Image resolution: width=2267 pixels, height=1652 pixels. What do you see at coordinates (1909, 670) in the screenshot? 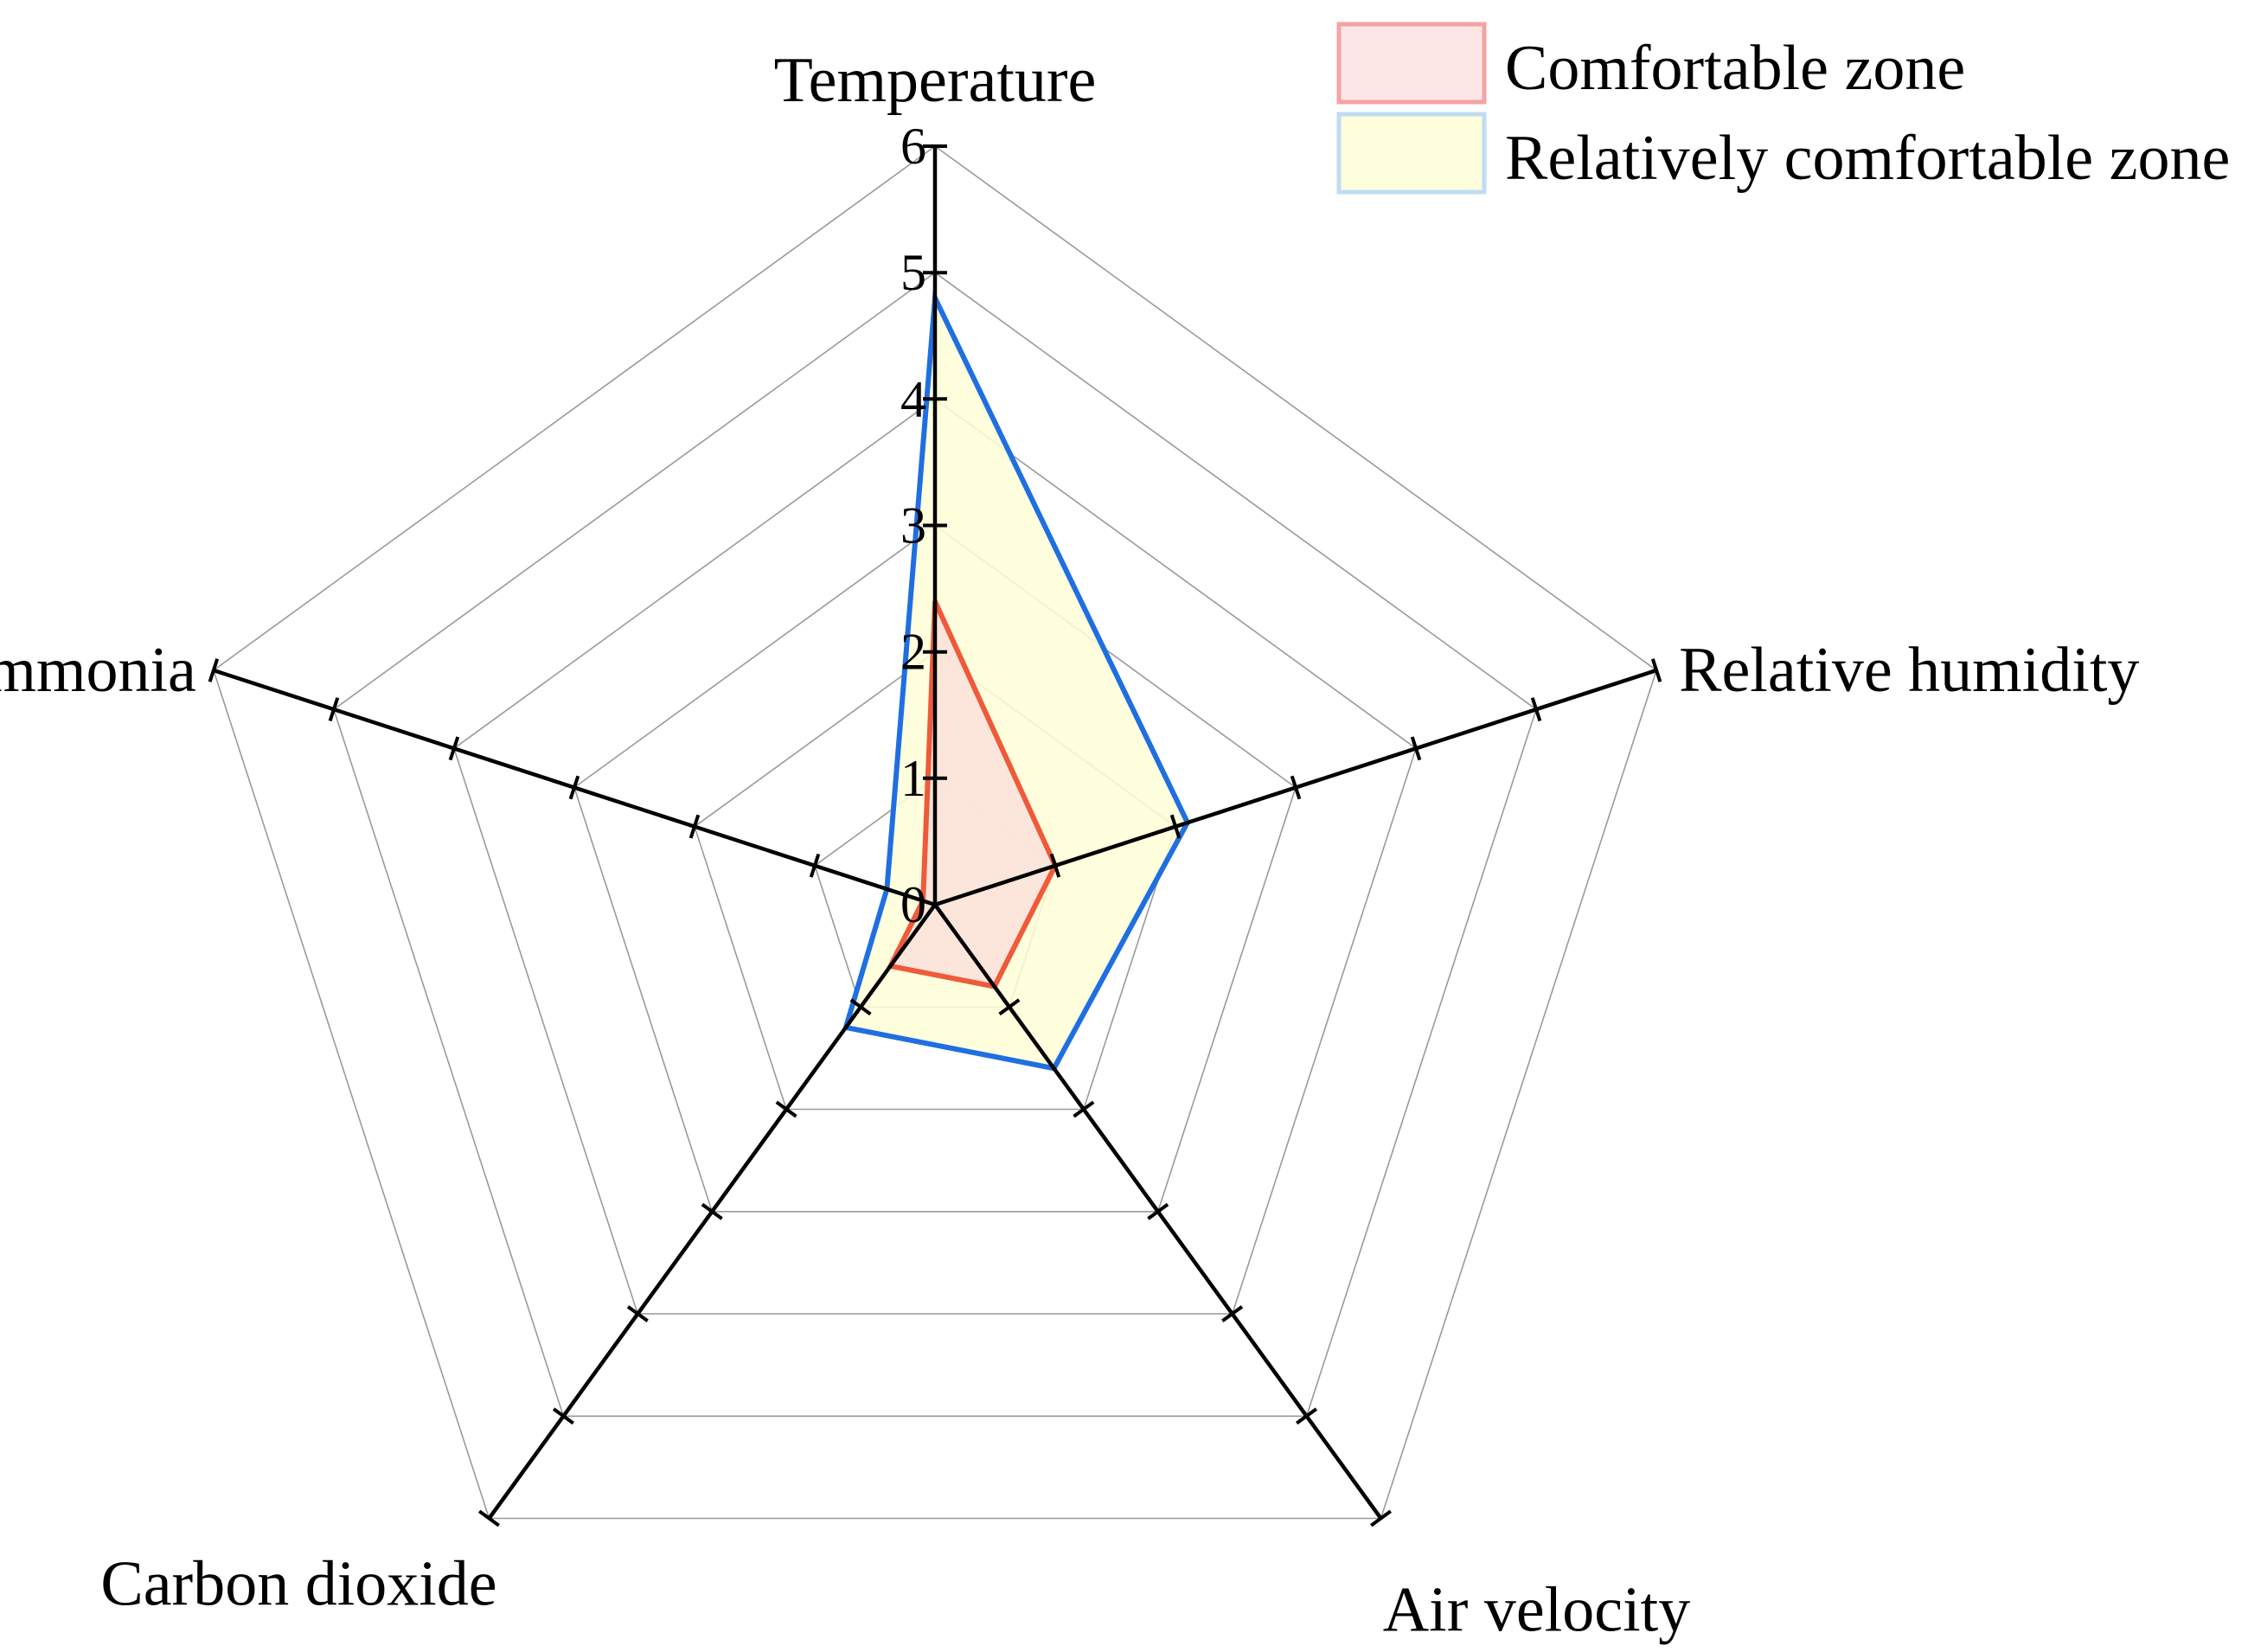
I see `axis-label-relative-humidity: Relative humidity` at bounding box center [1909, 670].